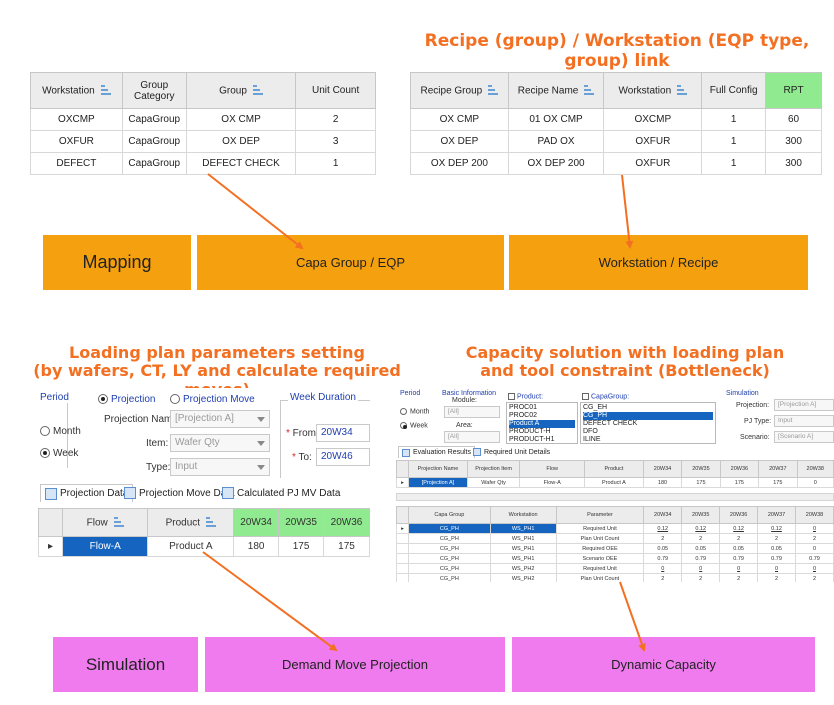  I want to click on type-select: Input, so click(220, 467).